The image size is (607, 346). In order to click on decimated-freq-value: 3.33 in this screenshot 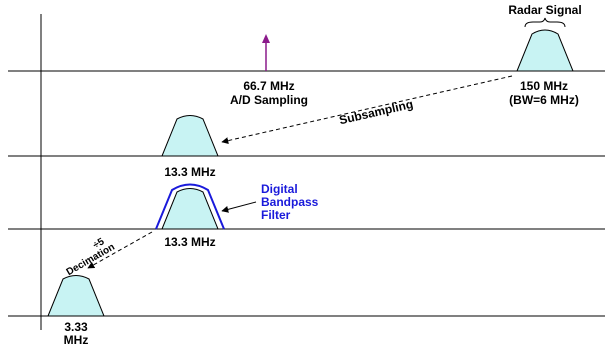, I will do `click(76, 327)`.